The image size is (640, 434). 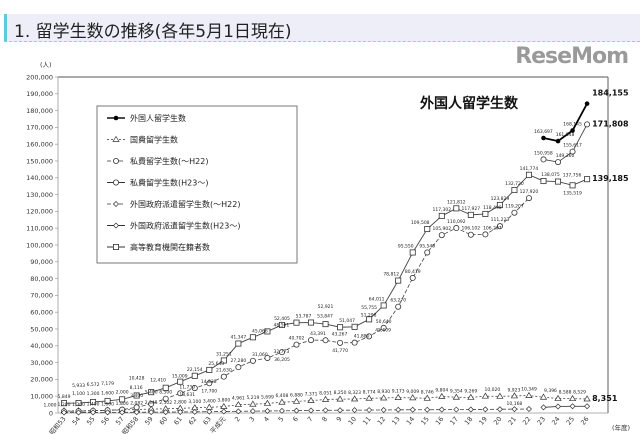 I want to click on y-tick-label: 100,000, so click(x=39, y=245).